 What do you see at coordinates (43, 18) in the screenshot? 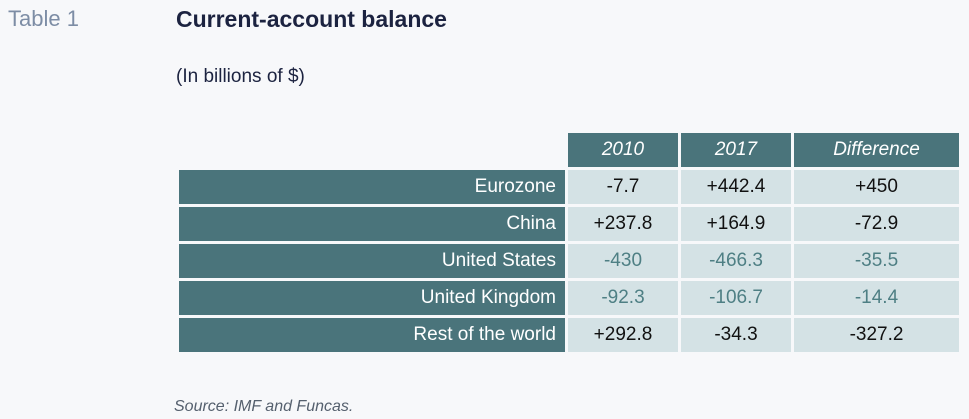
I see `table-number-label: Table 1` at bounding box center [43, 18].